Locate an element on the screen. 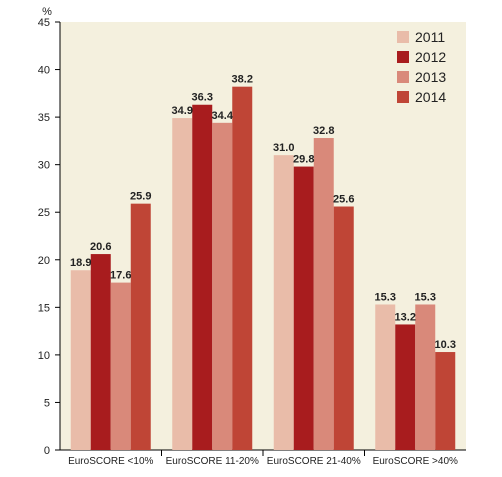  data-label: 17.6 is located at coordinates (120, 276).